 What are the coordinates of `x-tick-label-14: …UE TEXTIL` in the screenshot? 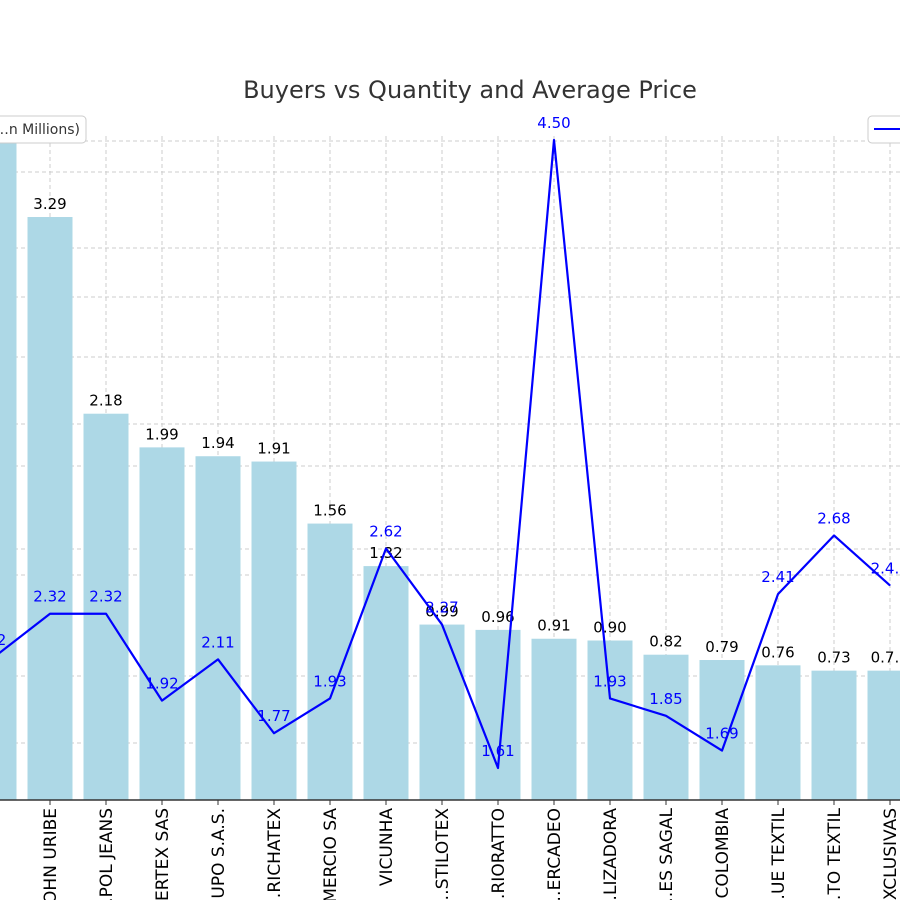 It's located at (779, 853).